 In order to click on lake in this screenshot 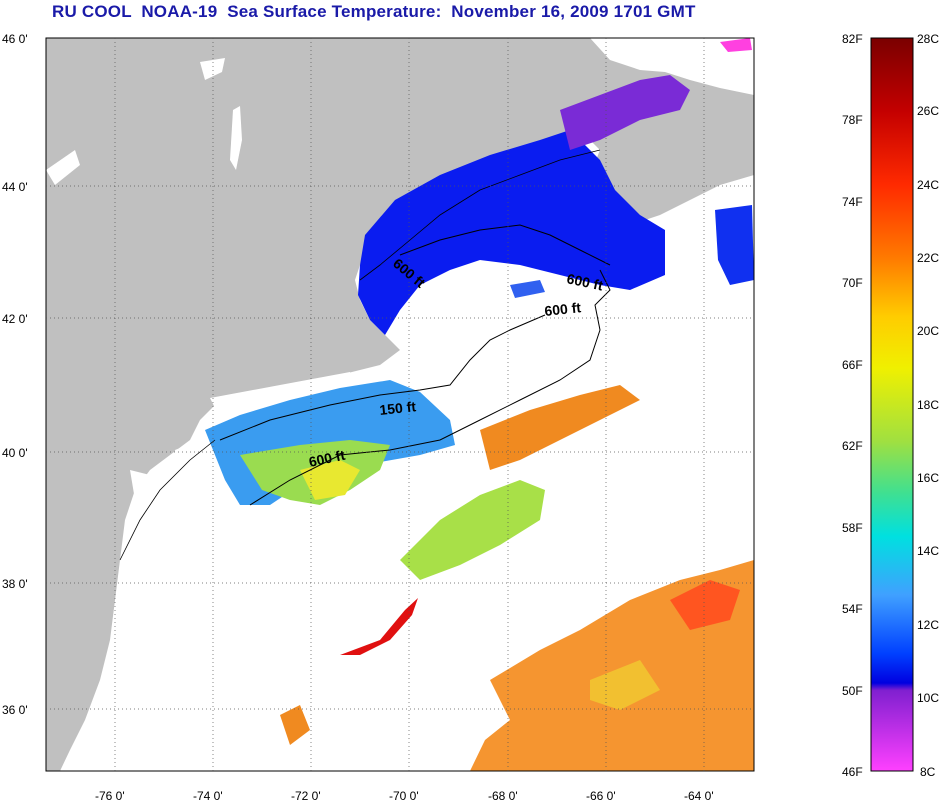, I will do `click(212, 69)`.